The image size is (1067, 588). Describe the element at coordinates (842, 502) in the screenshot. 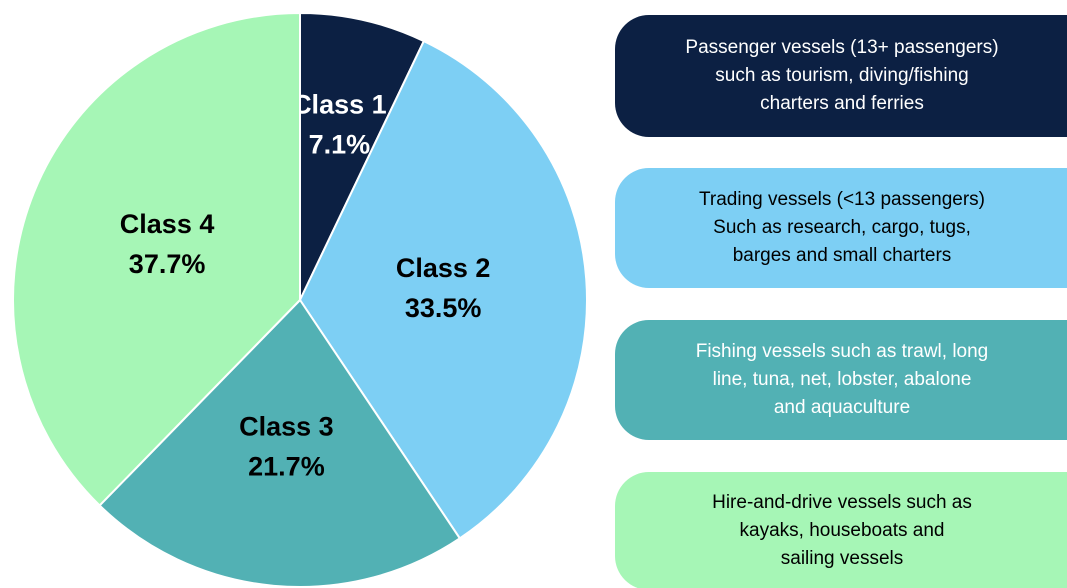

I see `description-line: Hire-and-drive vessels such as` at that location.